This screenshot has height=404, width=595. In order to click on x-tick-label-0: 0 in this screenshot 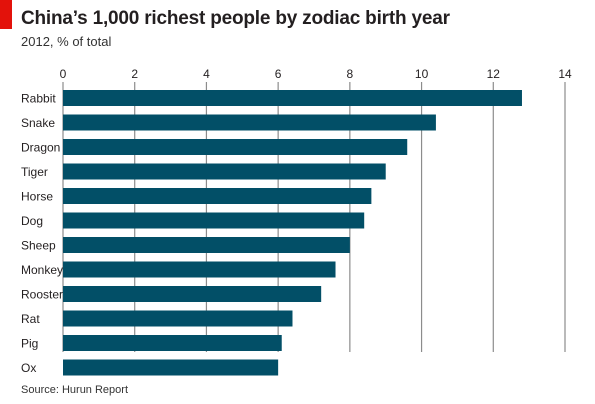, I will do `click(63, 74)`.